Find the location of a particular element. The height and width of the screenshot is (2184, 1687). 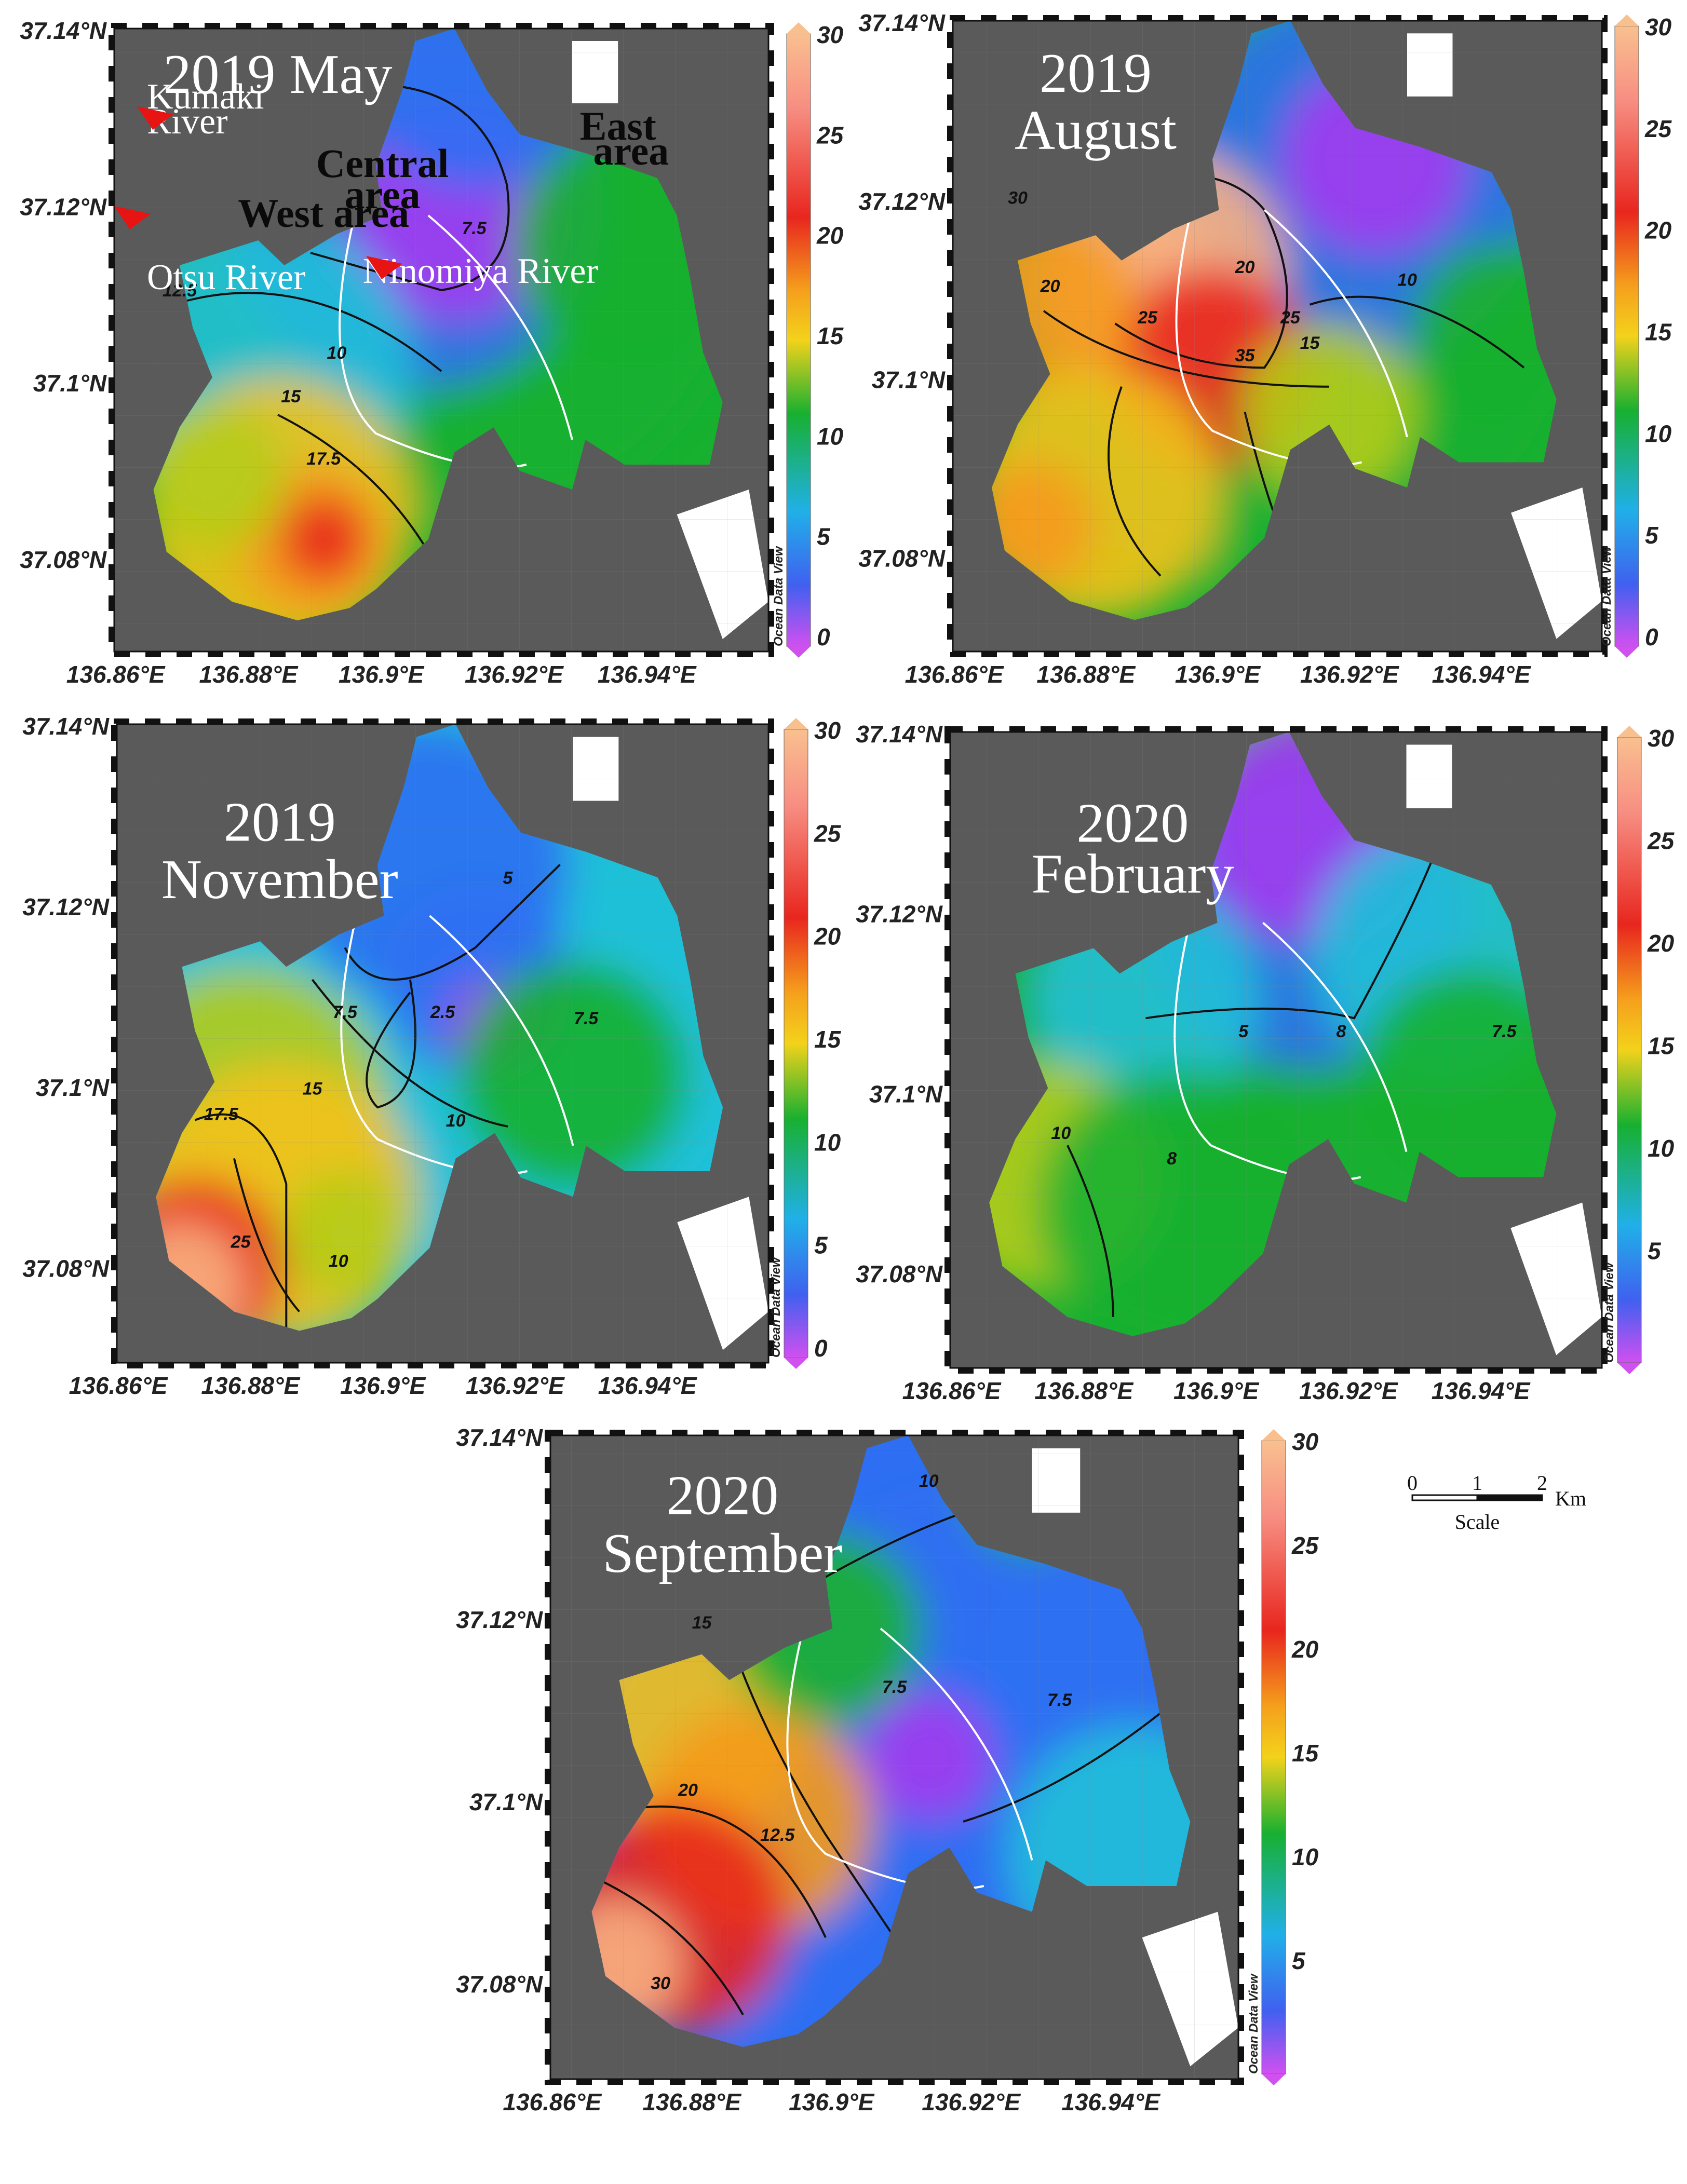

scale-tick-label: 1 is located at coordinates (1477, 1483).